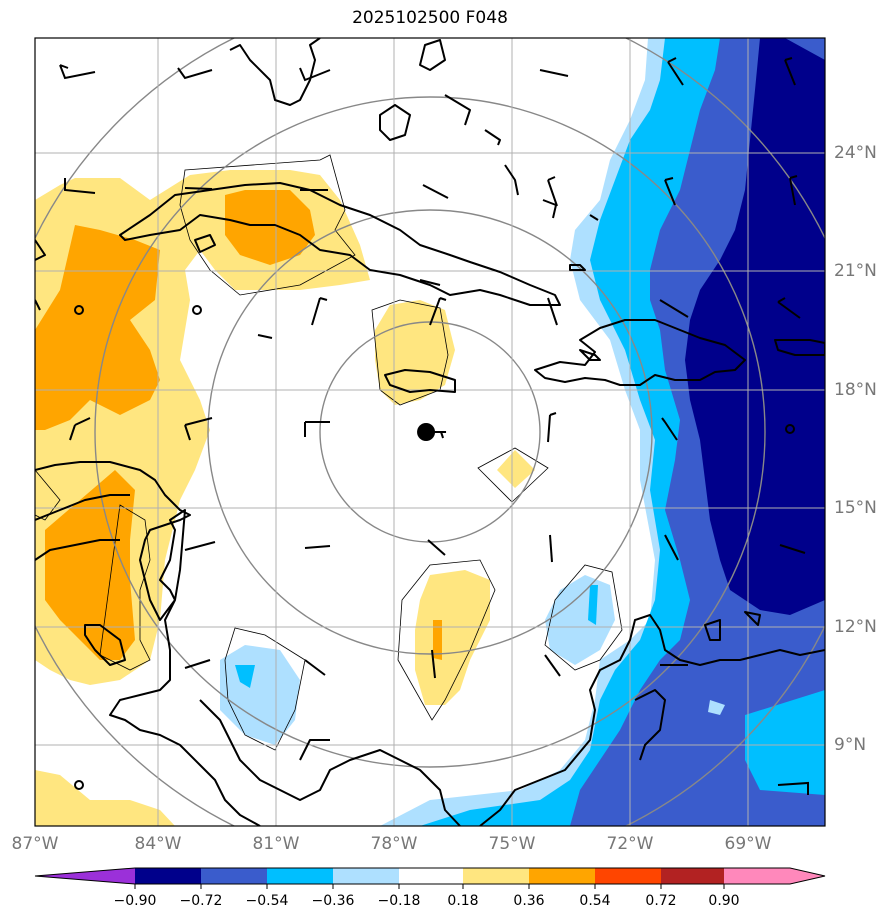  I want to click on contour-fill-pos-light-jam, so click(415, 352).